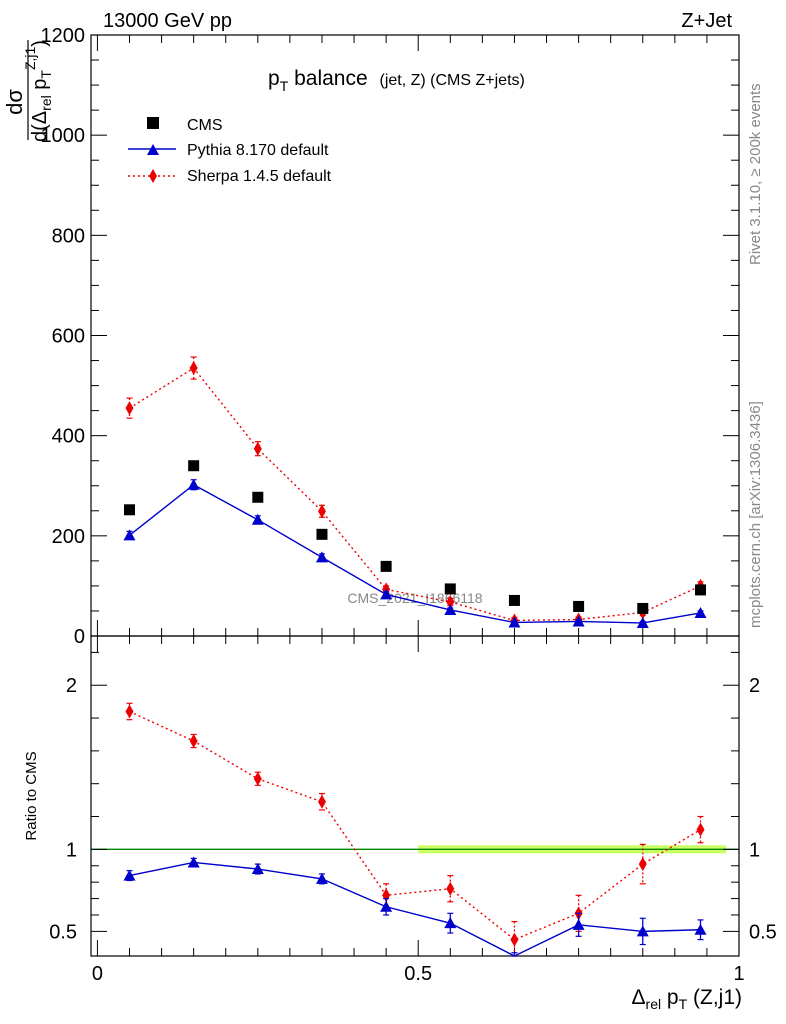 This screenshot has height=1024, width=786. Describe the element at coordinates (452, 80) in the screenshot. I see `title-subtitle: (jet, Z) (CMS Z+jets)` at that location.